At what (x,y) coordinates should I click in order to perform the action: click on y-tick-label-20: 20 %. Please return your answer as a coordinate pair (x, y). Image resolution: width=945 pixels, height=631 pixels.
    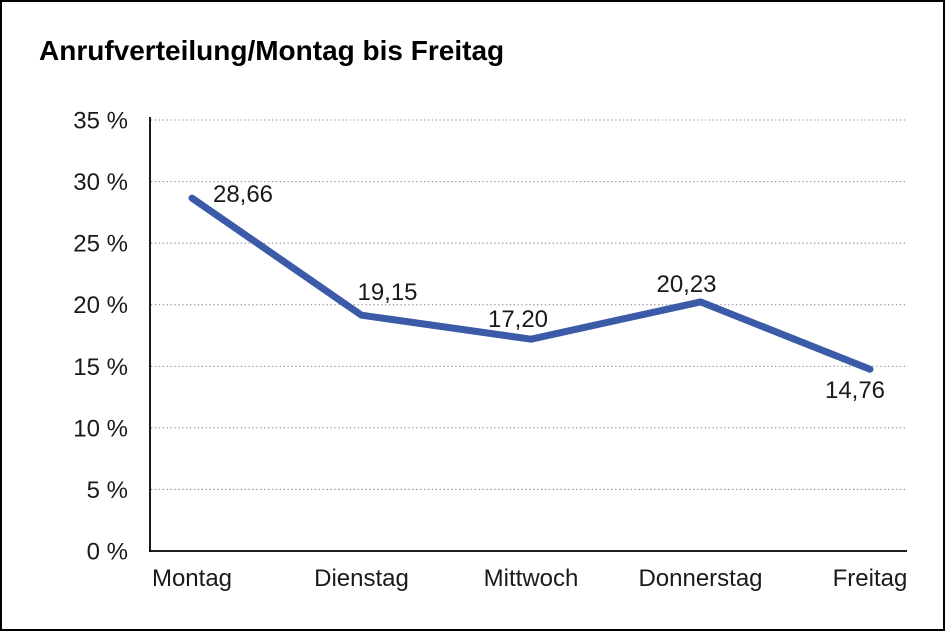
    Looking at the image, I should click on (100, 305).